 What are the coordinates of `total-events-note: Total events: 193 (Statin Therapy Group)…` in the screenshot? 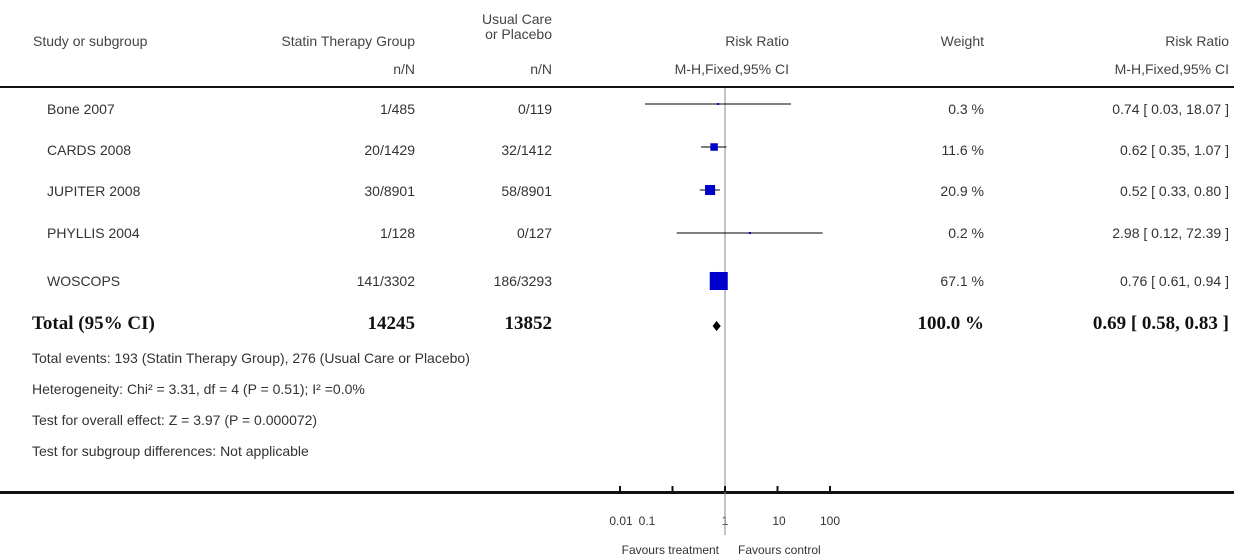 It's located at (251, 358).